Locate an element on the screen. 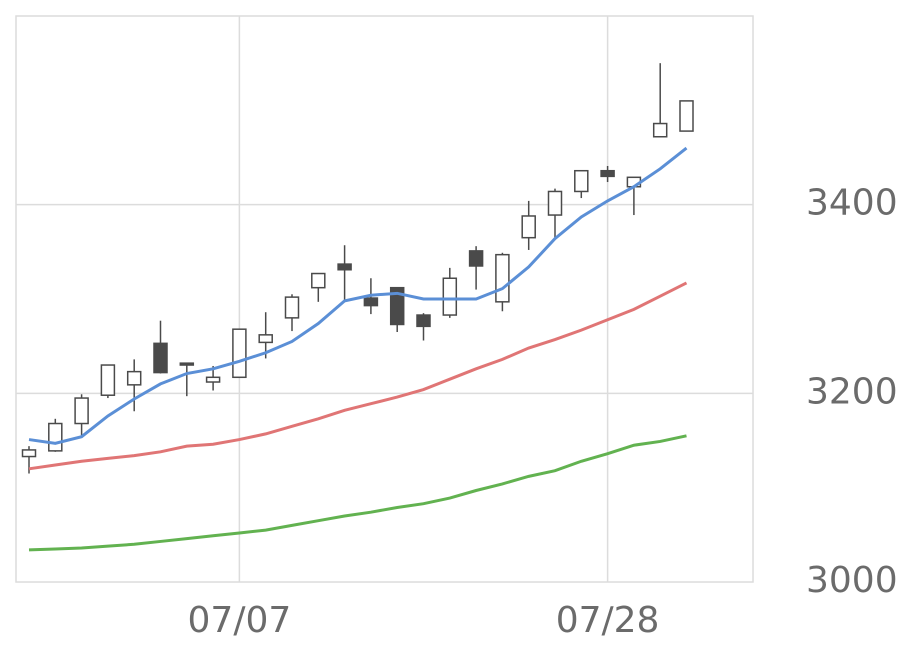 The height and width of the screenshot is (669, 920). y-tick-label: 3200 is located at coordinates (852, 391).